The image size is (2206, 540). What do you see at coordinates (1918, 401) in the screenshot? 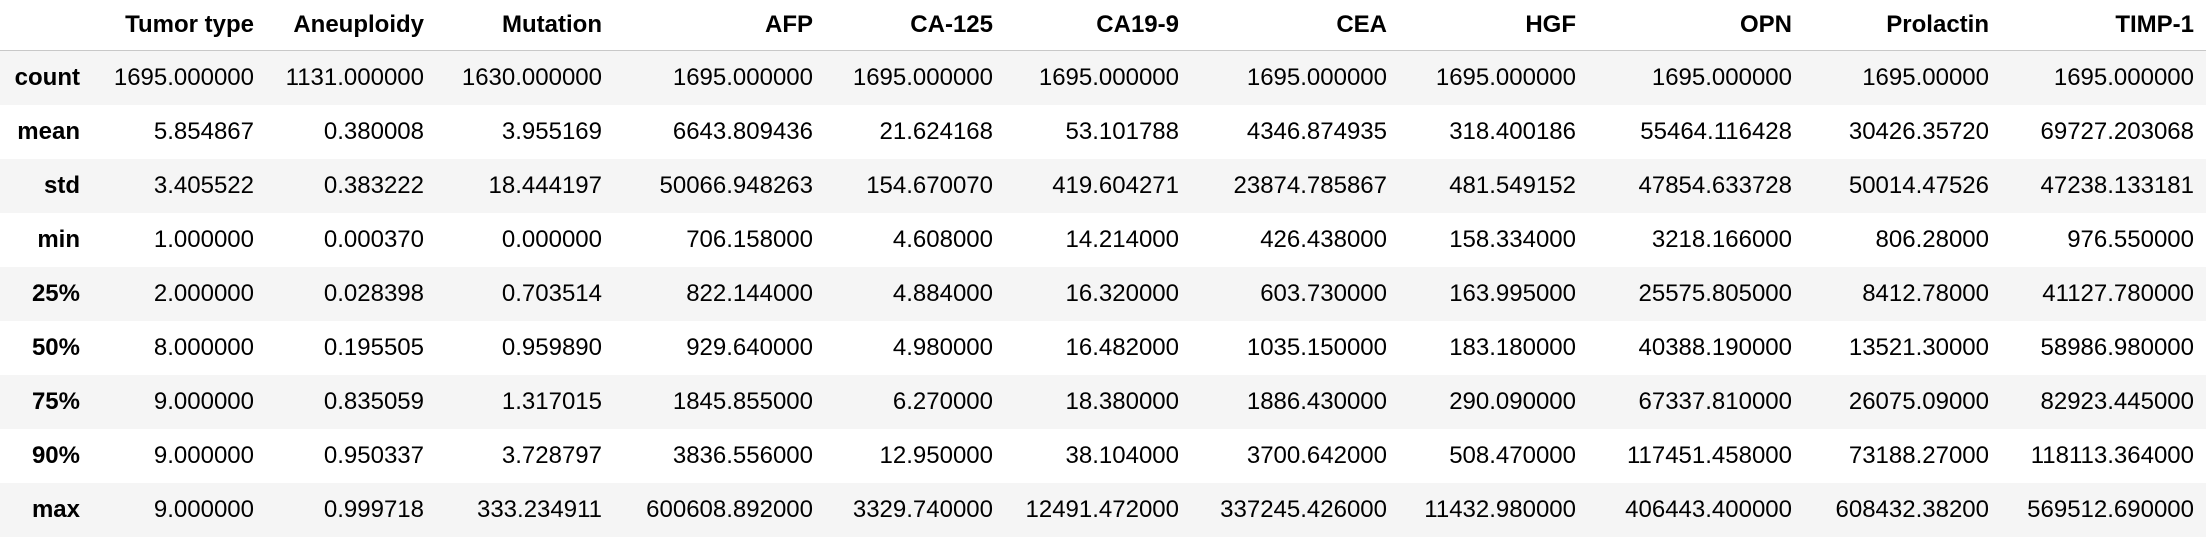
I see `table-cell: 26075.09000` at bounding box center [1918, 401].